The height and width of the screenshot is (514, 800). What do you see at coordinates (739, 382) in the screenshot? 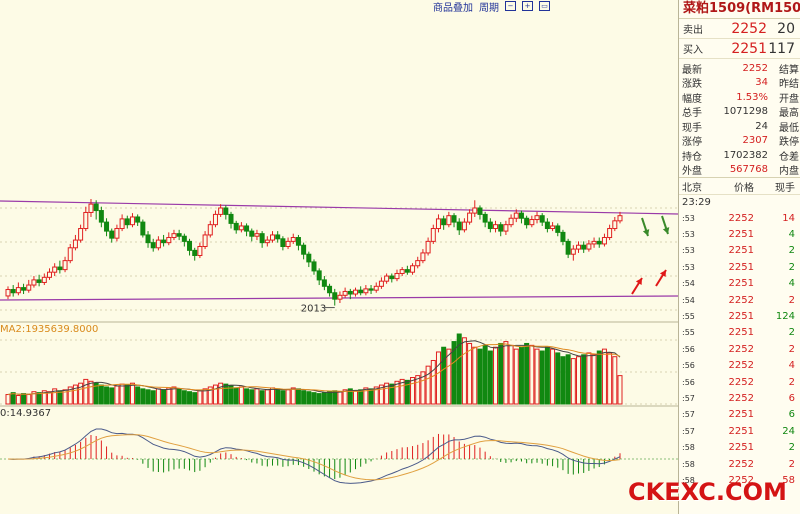
I see `tick-row: :56 2252 2` at bounding box center [739, 382].